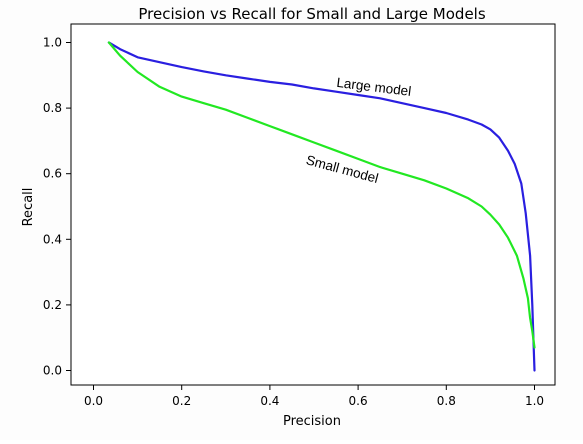  I want to click on x-tick-label: 0.0, so click(93, 401).